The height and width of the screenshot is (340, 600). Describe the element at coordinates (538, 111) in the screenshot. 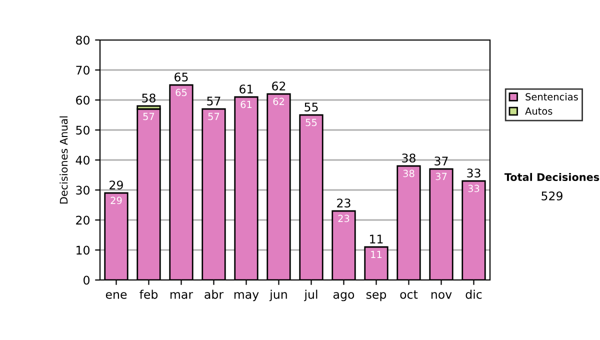

I see `legend-label: Autos` at that location.